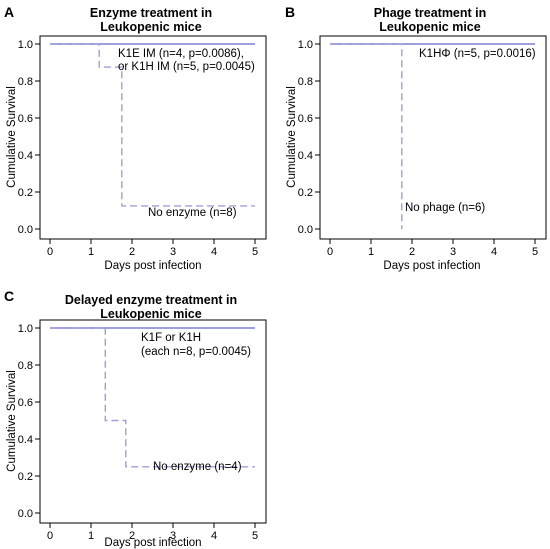 This screenshot has width=550, height=549. I want to click on annotation-control: No enzyme (n=8), so click(192, 213).